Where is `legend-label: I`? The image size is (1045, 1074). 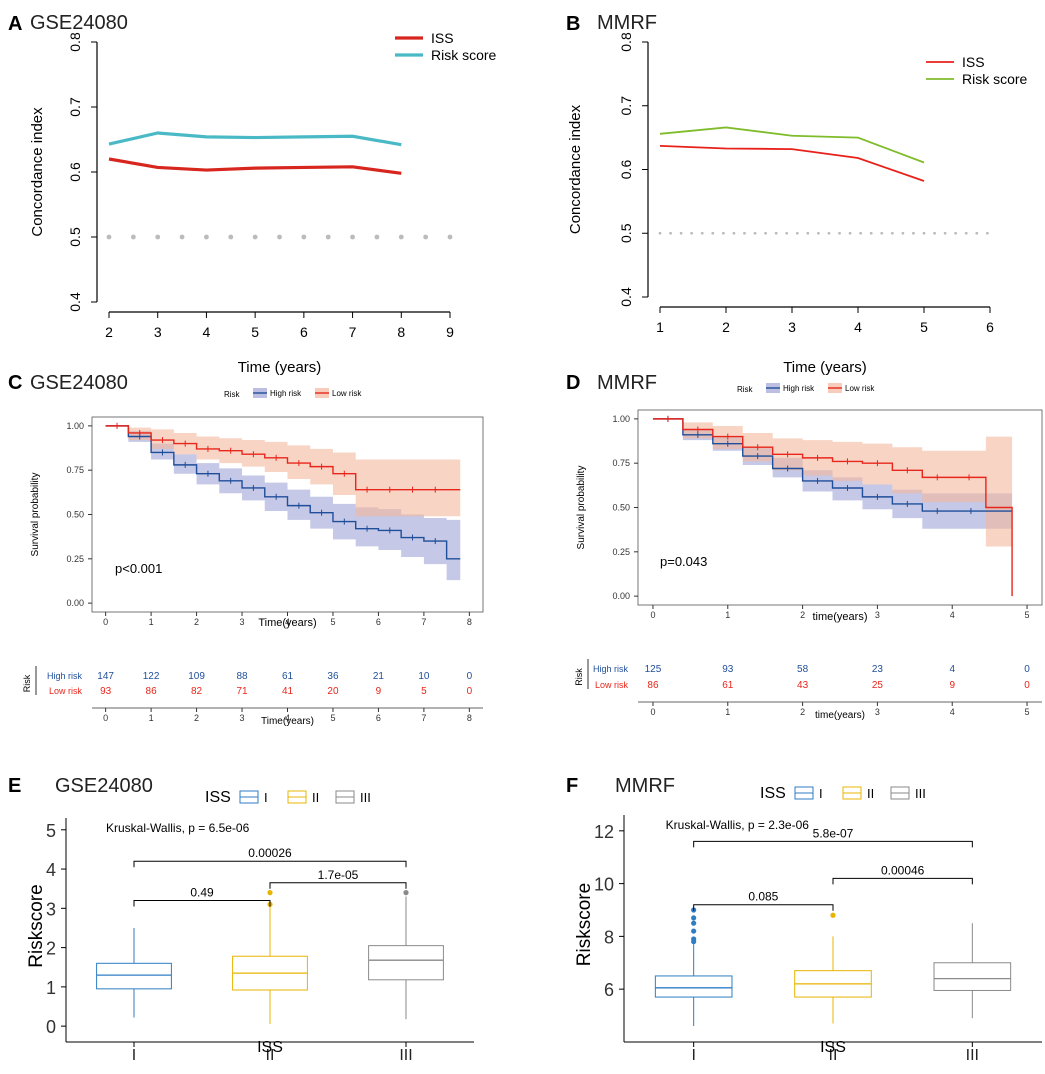 legend-label: I is located at coordinates (821, 793).